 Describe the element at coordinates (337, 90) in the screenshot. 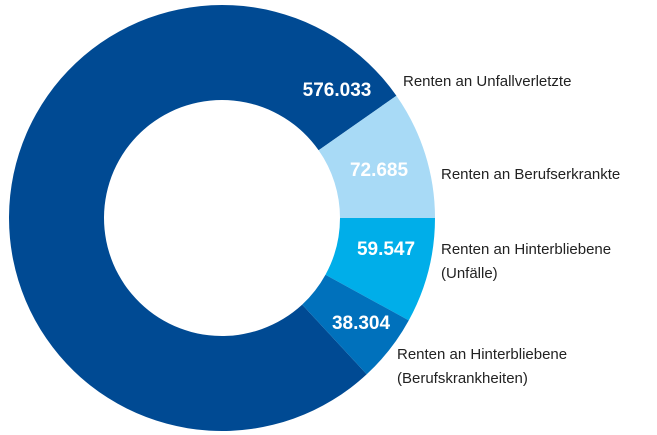

I see `value-label: 576.033` at that location.